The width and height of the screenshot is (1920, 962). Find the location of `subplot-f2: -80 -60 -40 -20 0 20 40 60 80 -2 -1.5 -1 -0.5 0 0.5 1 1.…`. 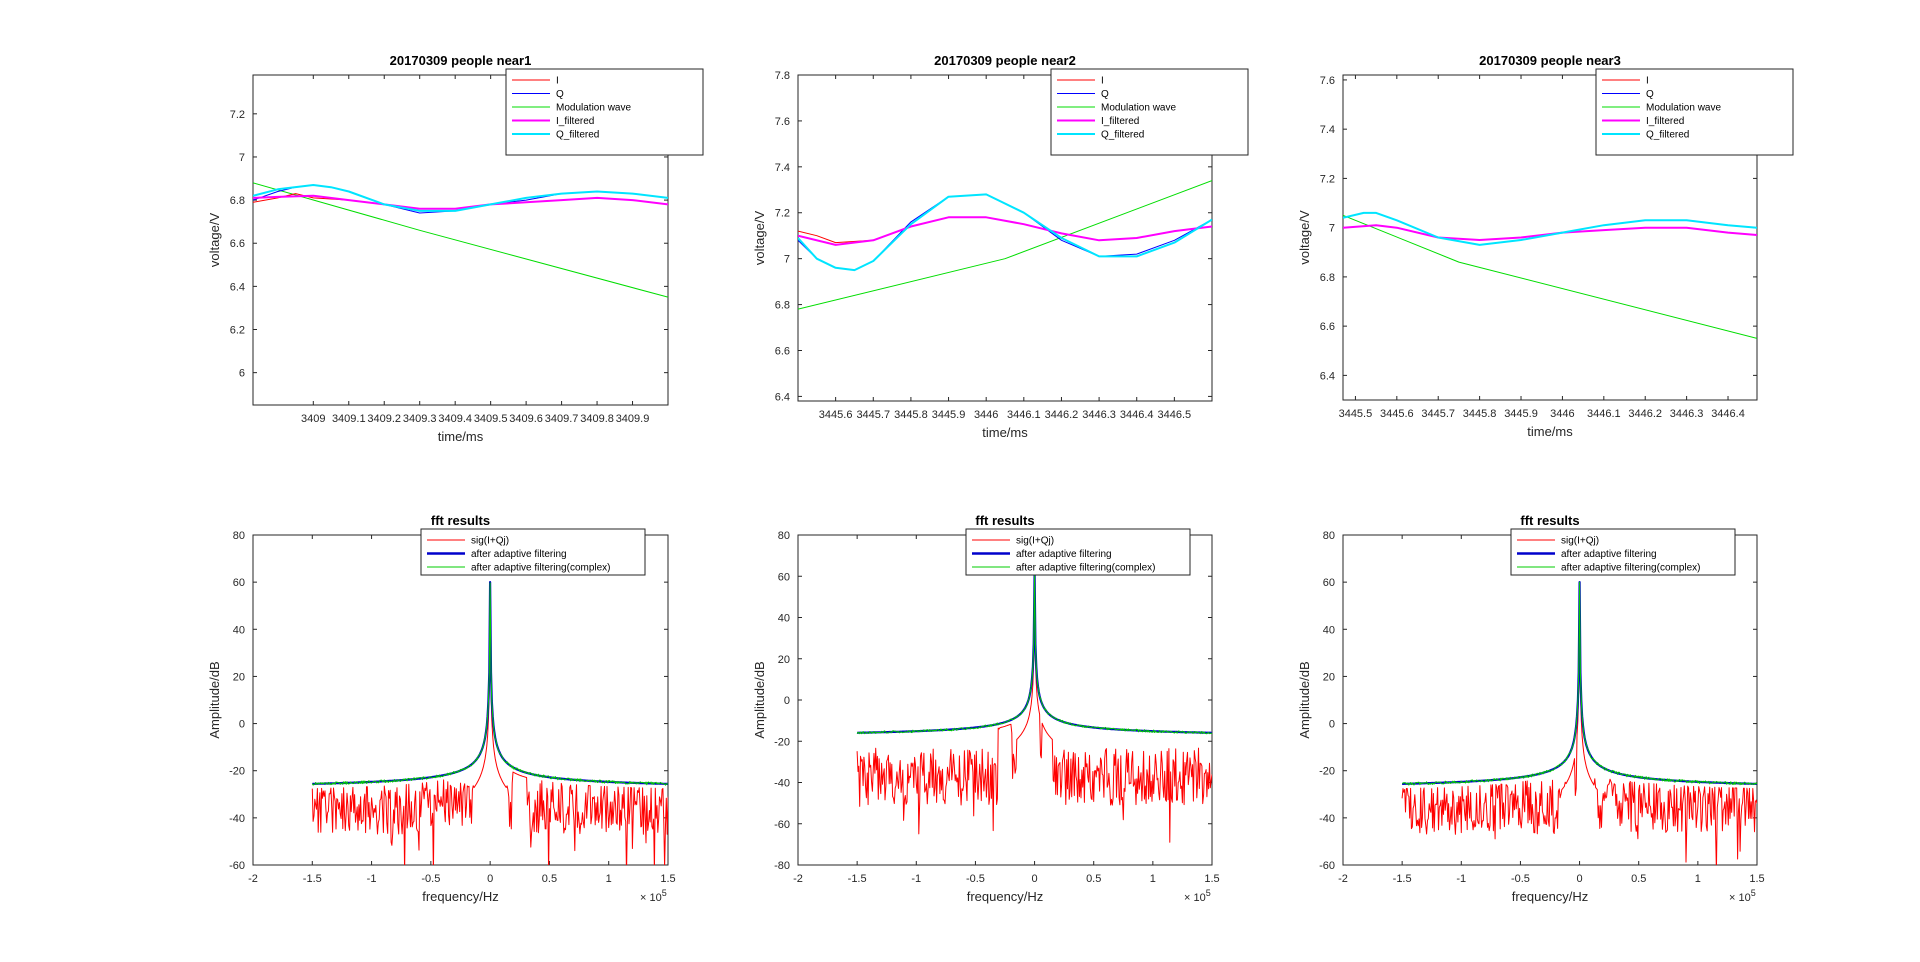

subplot-f2: -80 -60 -40 -20 0 20 40 60 80 -2 -1.5 -1 -0.5 0 0.5 1 1.… is located at coordinates (986, 708).